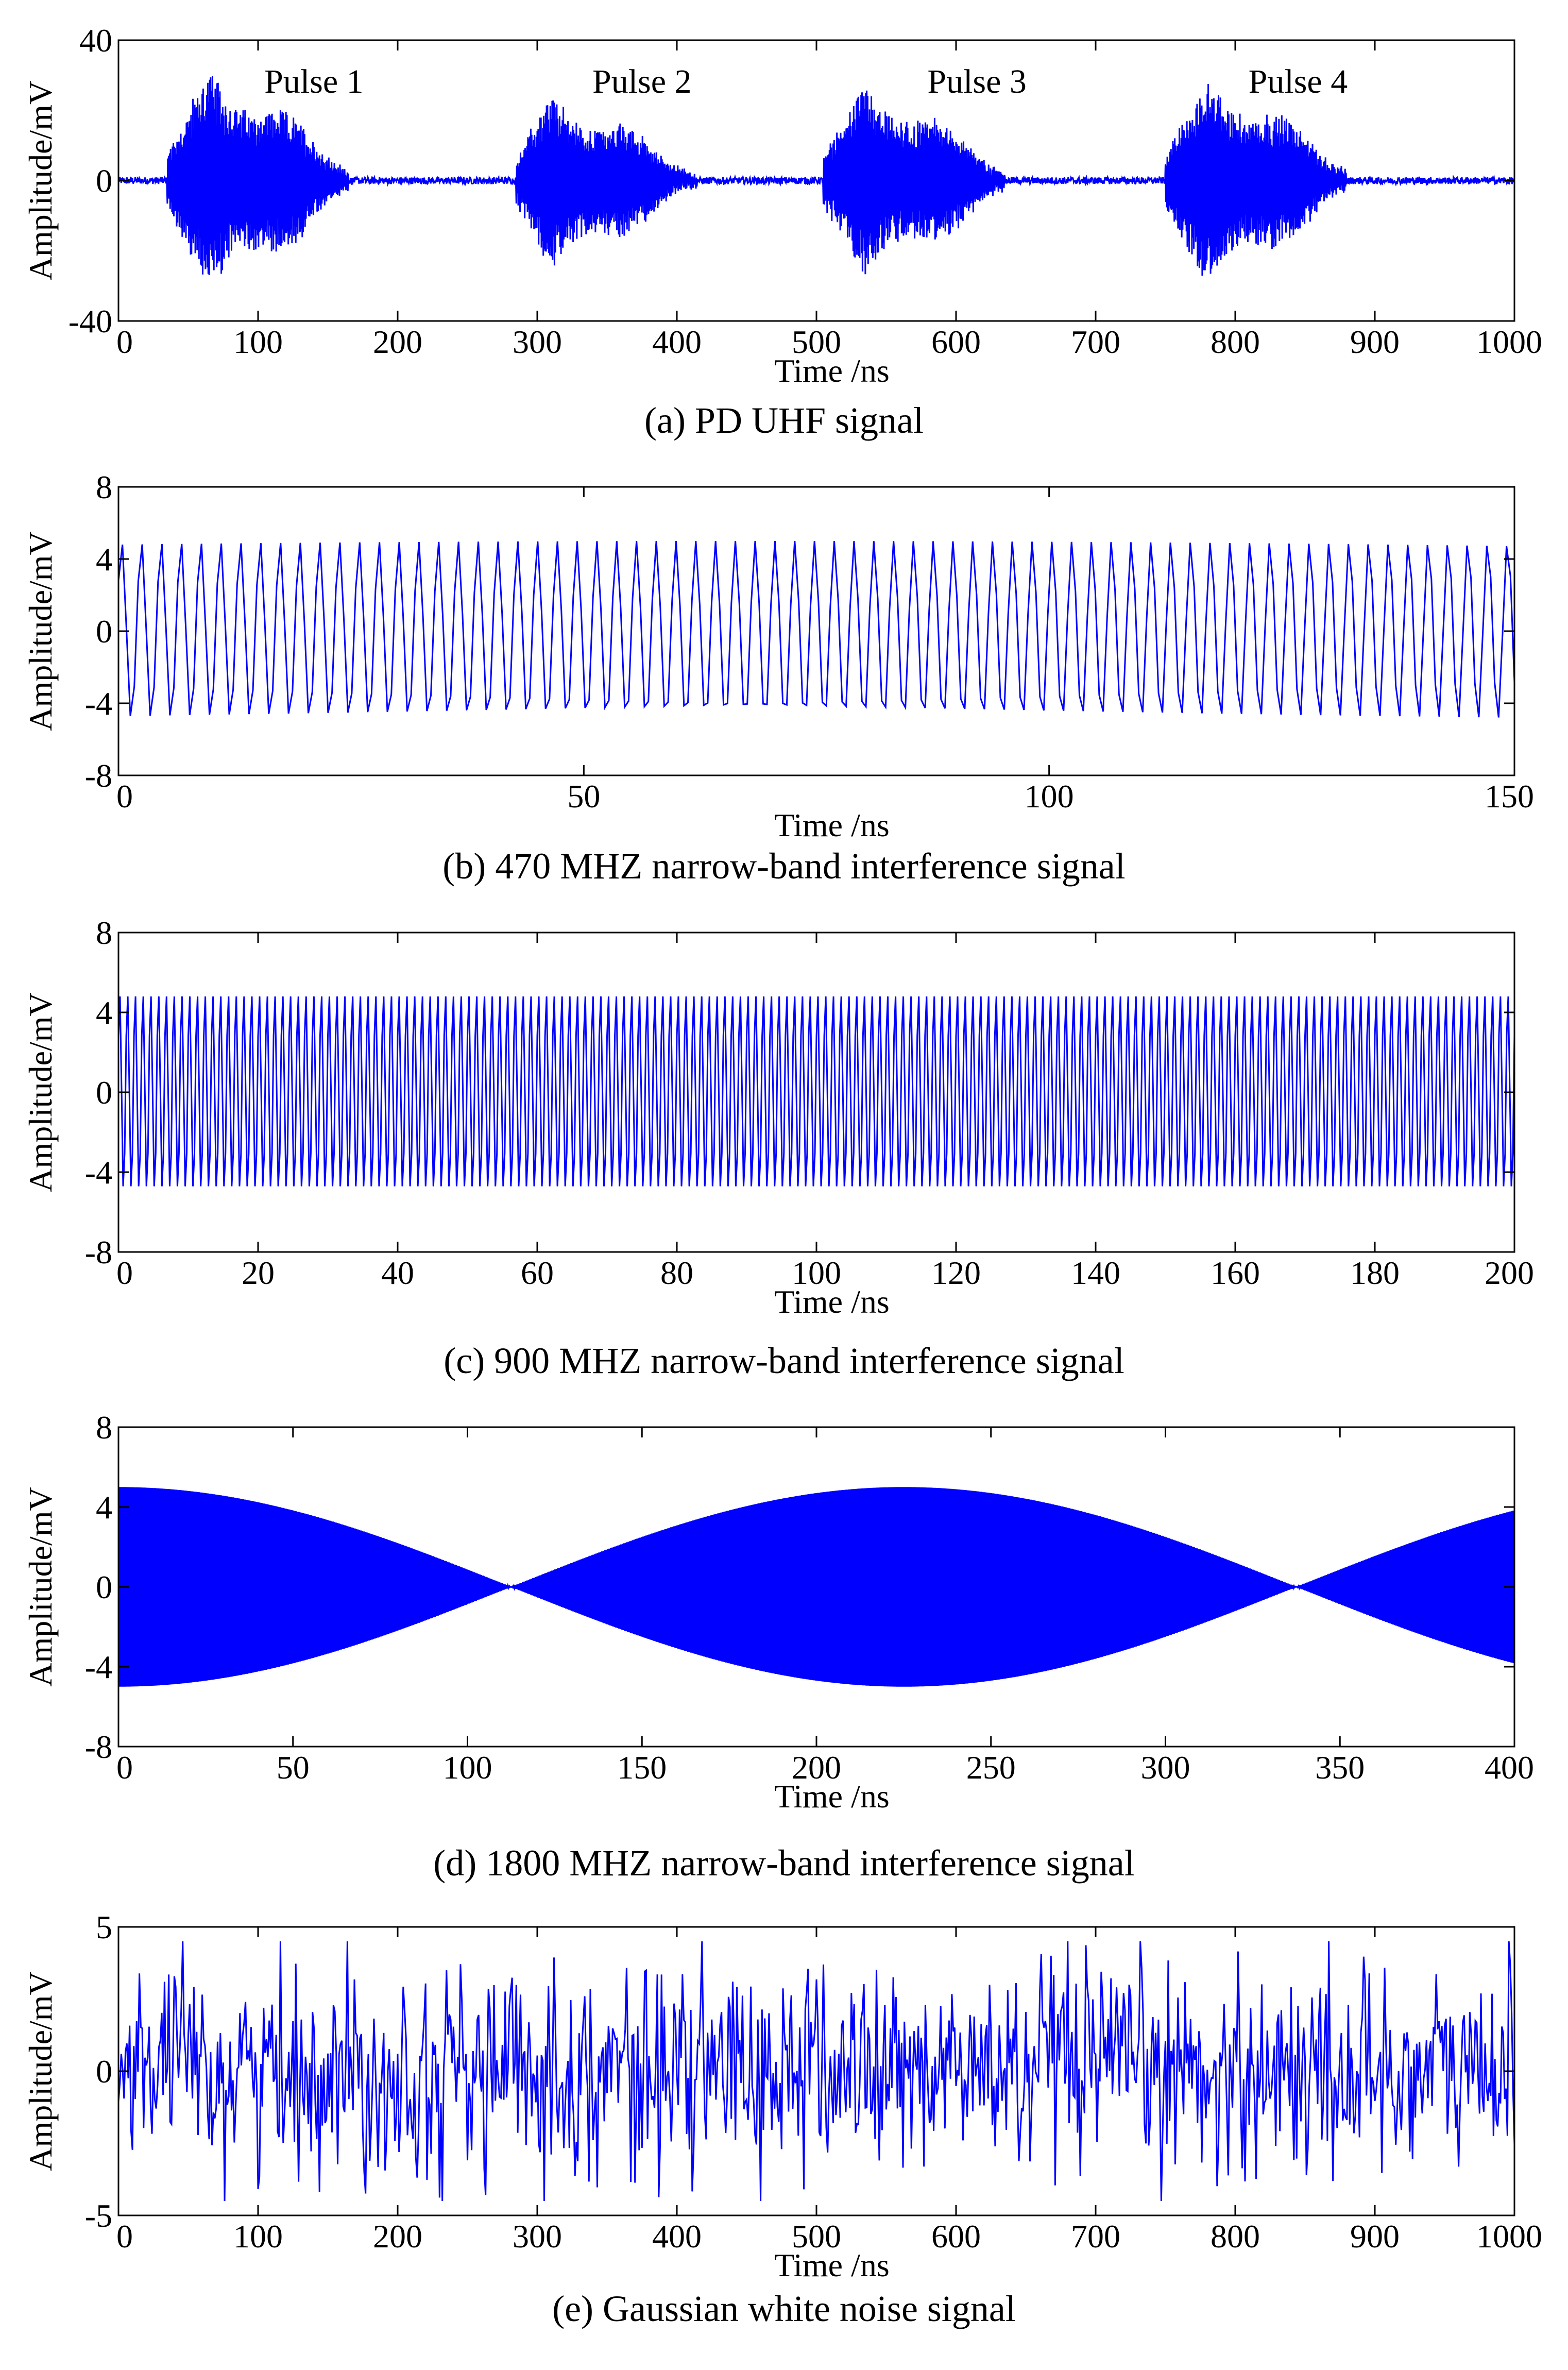  I want to click on y-tick-label: 40, so click(96, 40).